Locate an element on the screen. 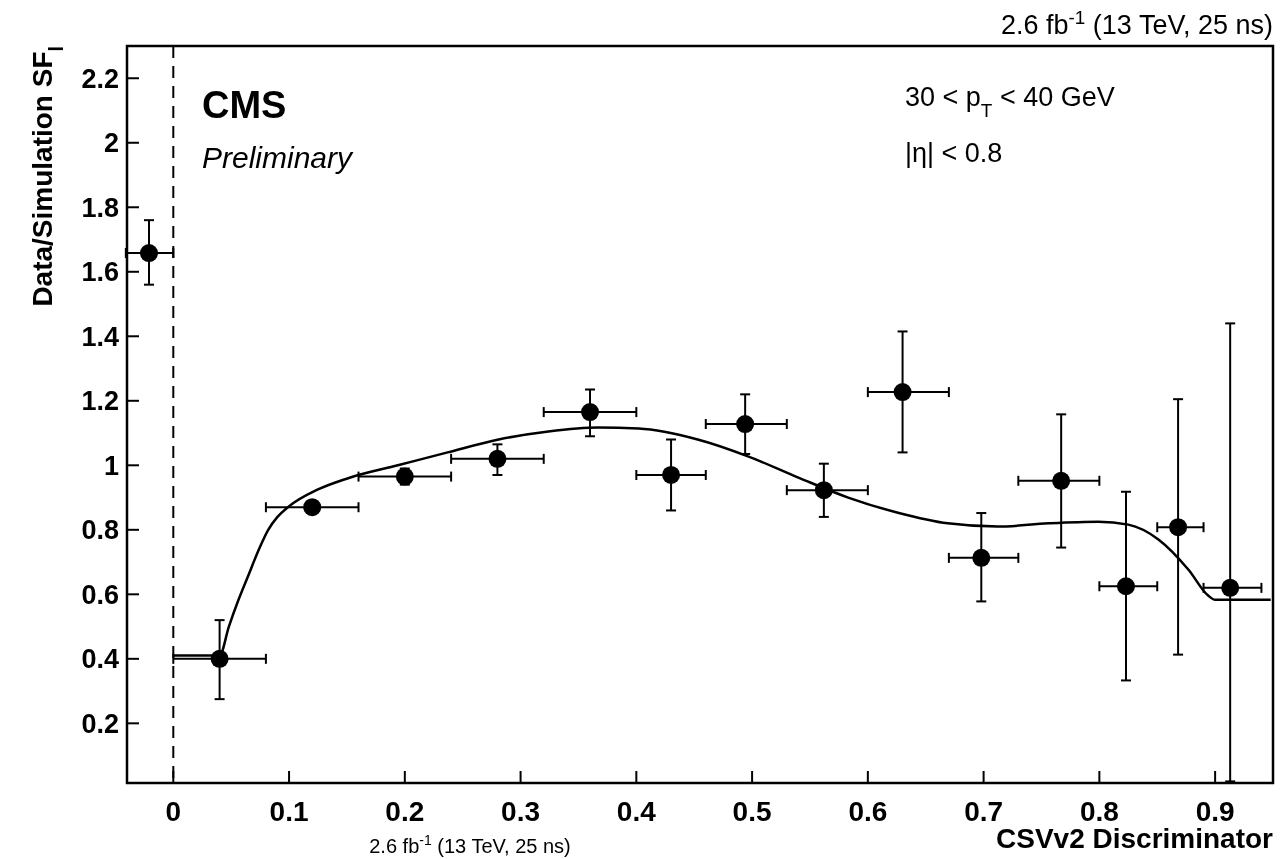 The width and height of the screenshot is (1280, 859). x-tick-label: 0.6 is located at coordinates (868, 811).